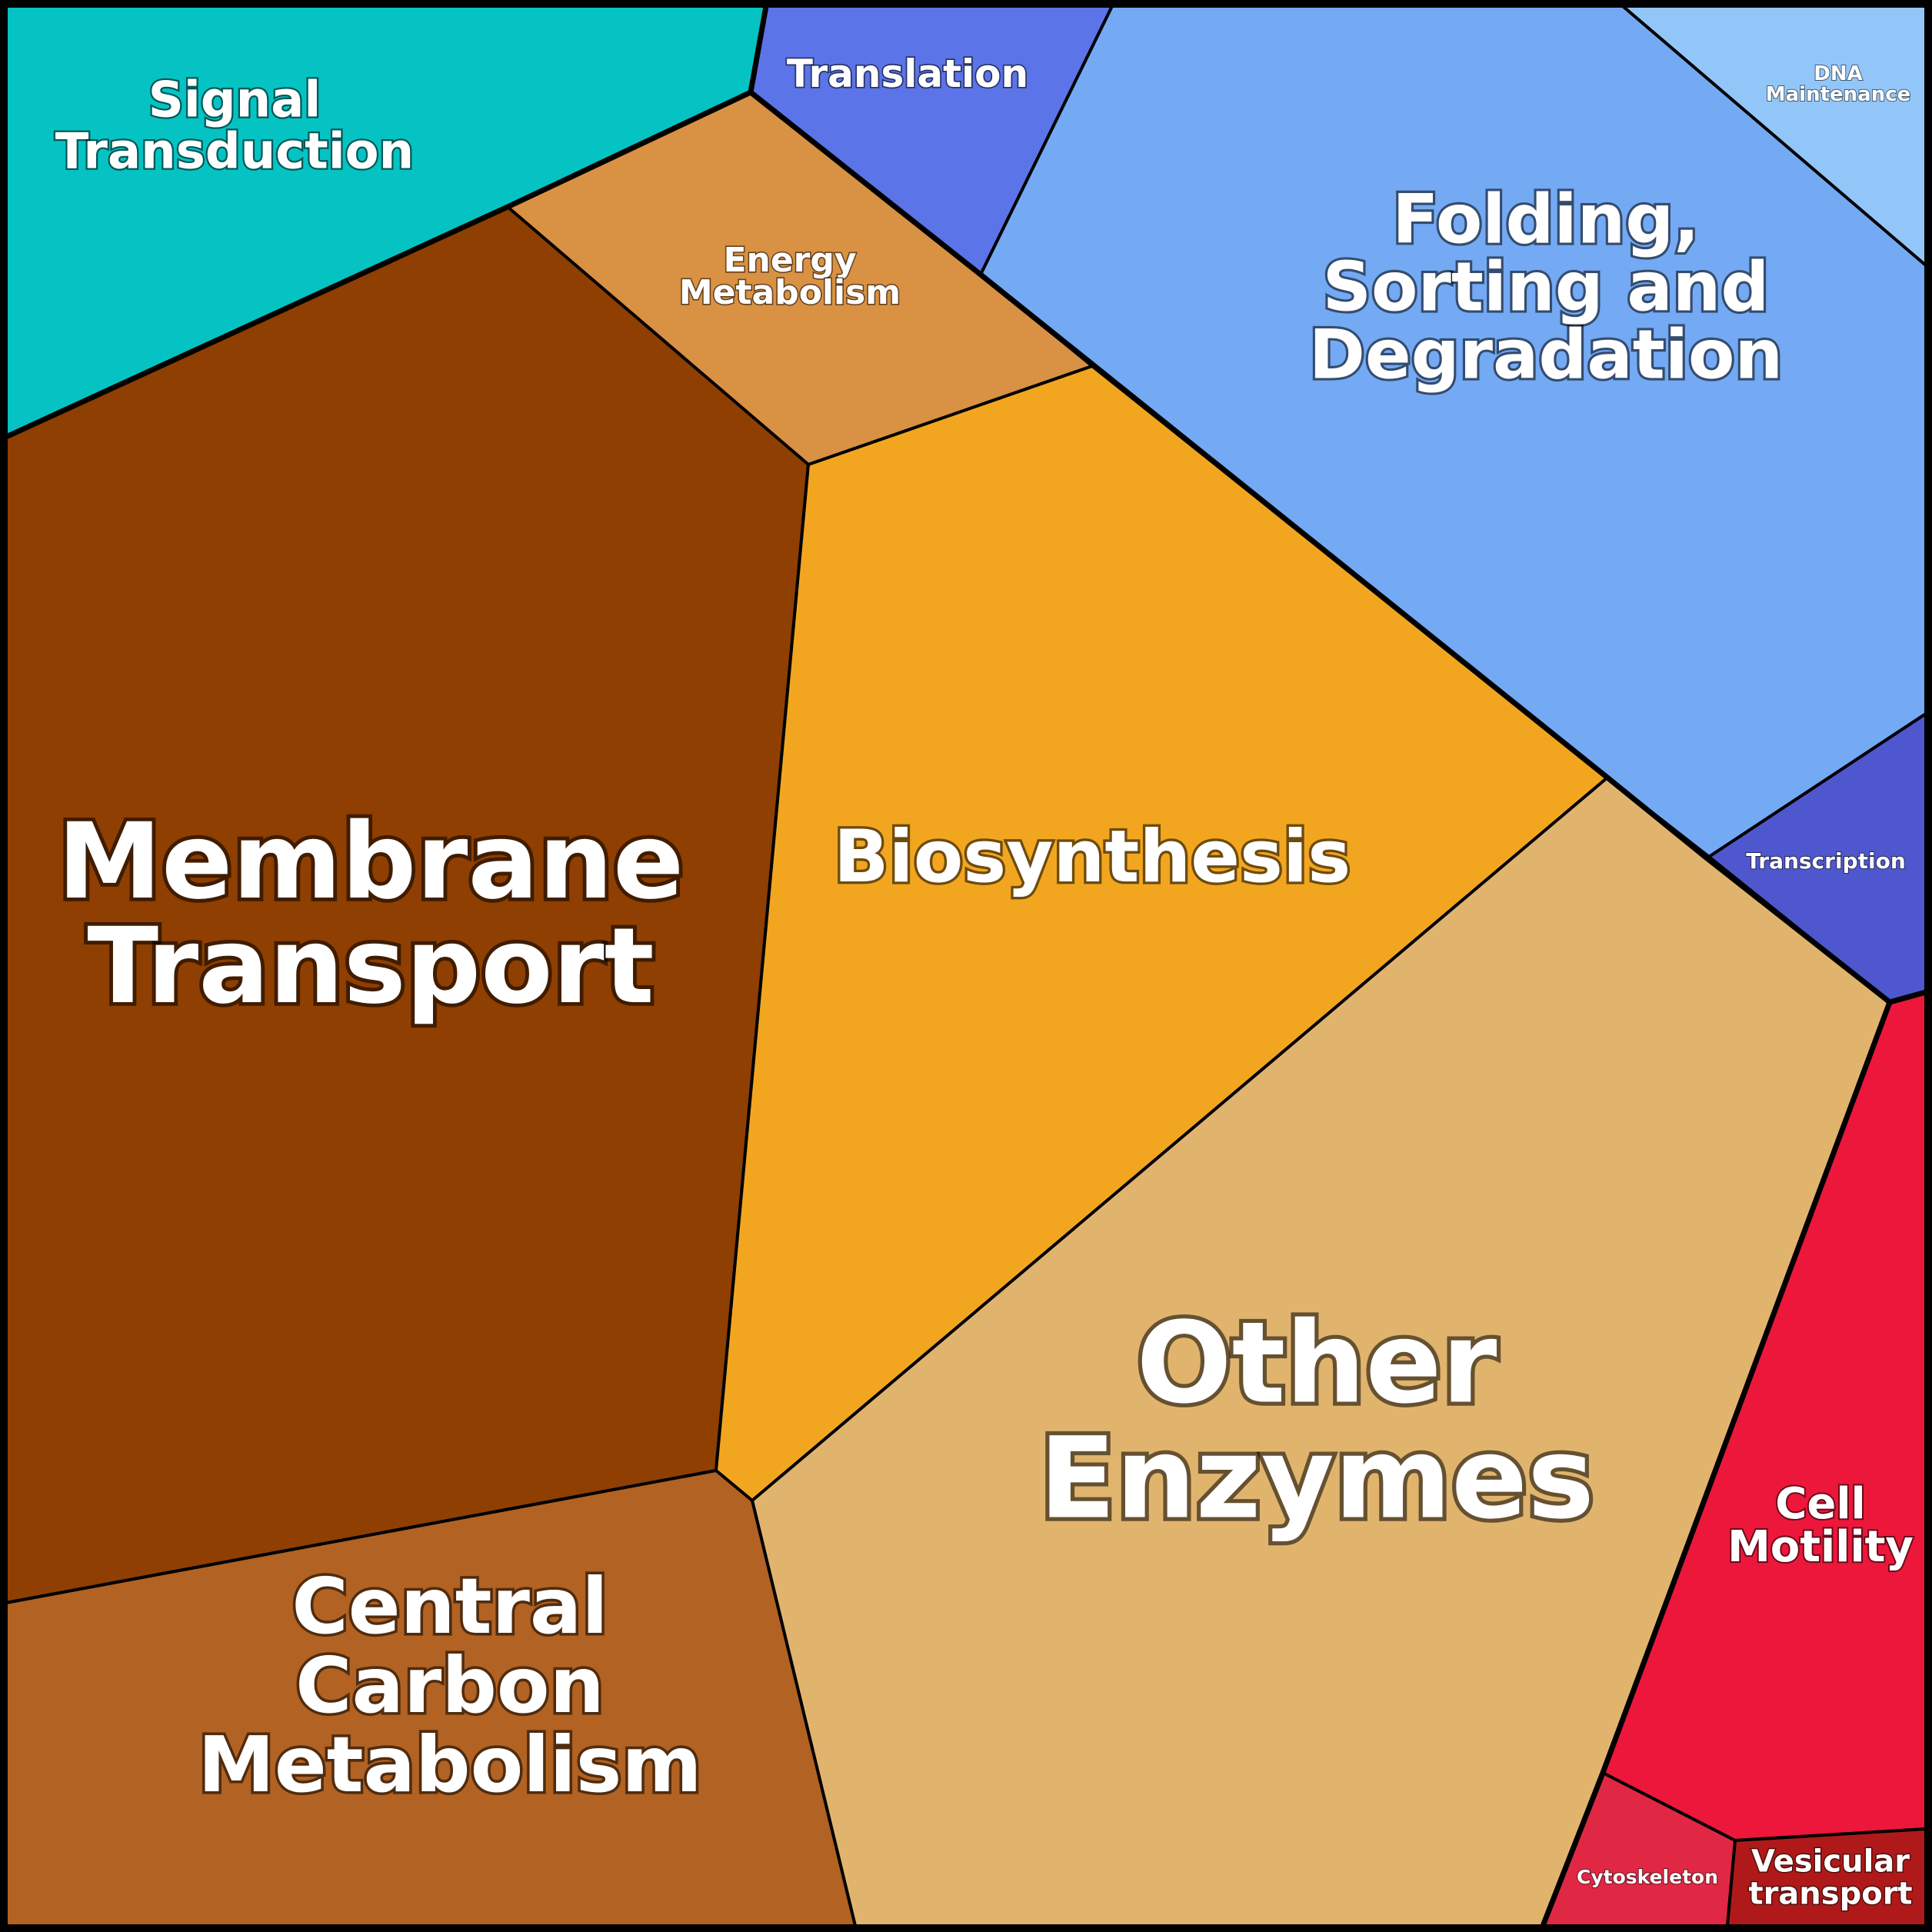 The image size is (1932, 1932). I want to click on label-energy-metabolism: Energy Metabolism, so click(790, 276).